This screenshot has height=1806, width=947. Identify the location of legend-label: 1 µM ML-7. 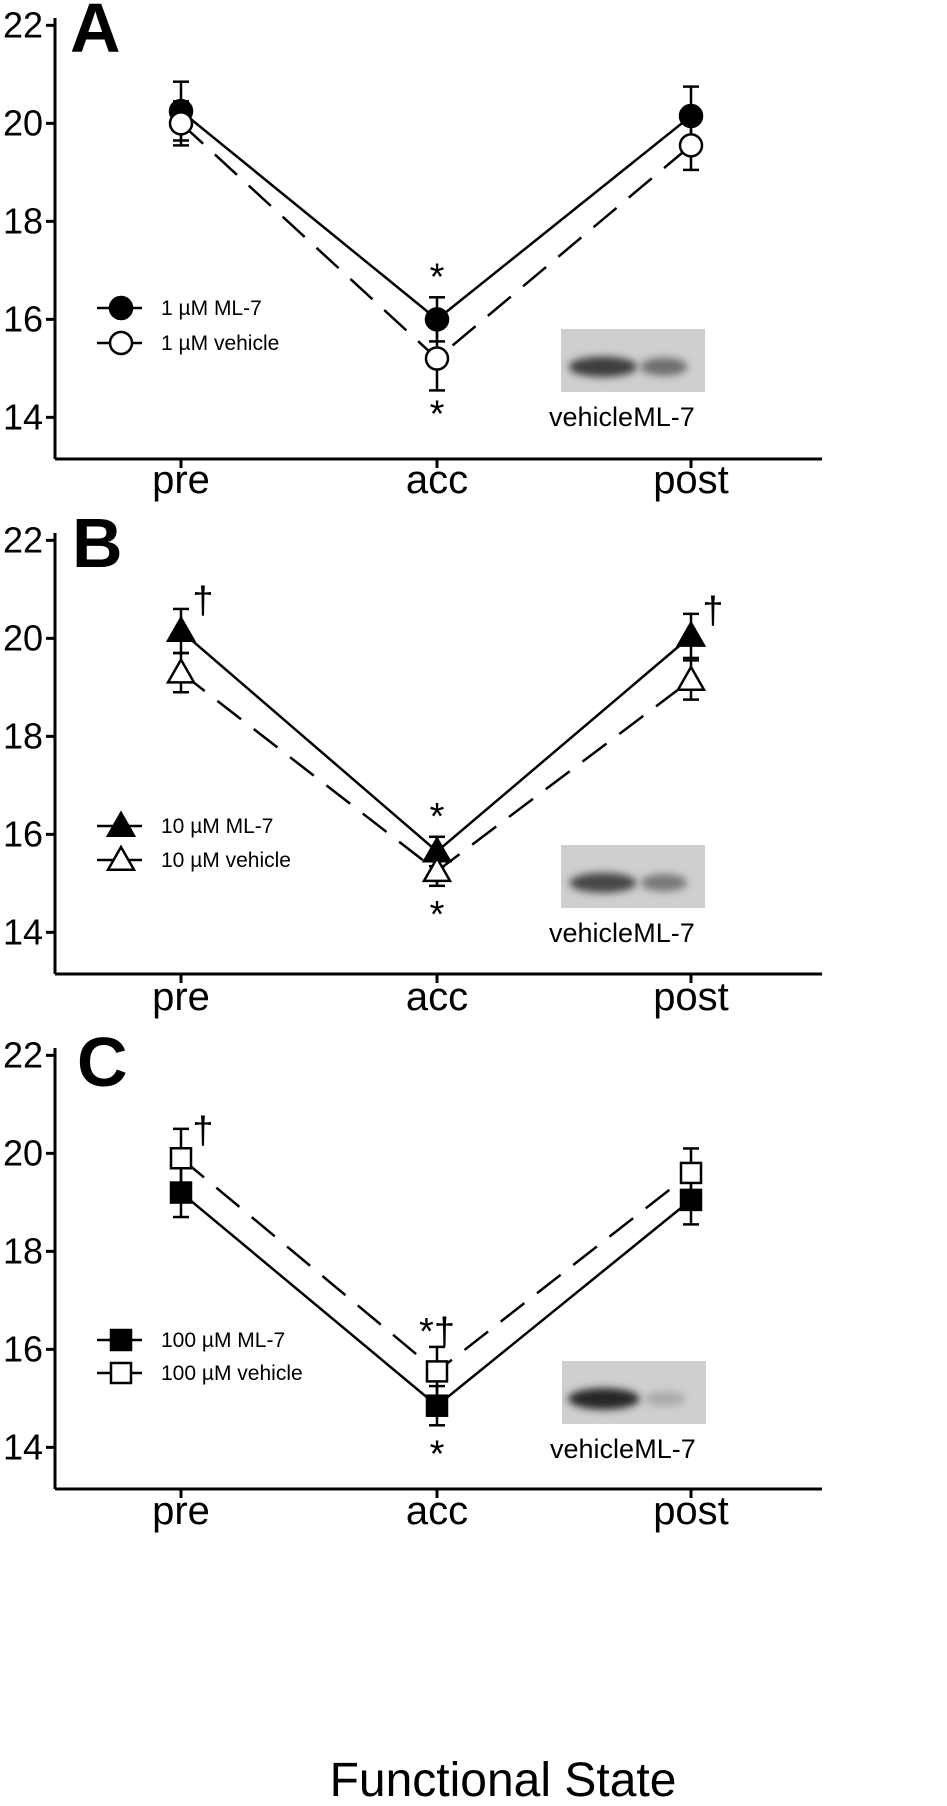
(211, 308).